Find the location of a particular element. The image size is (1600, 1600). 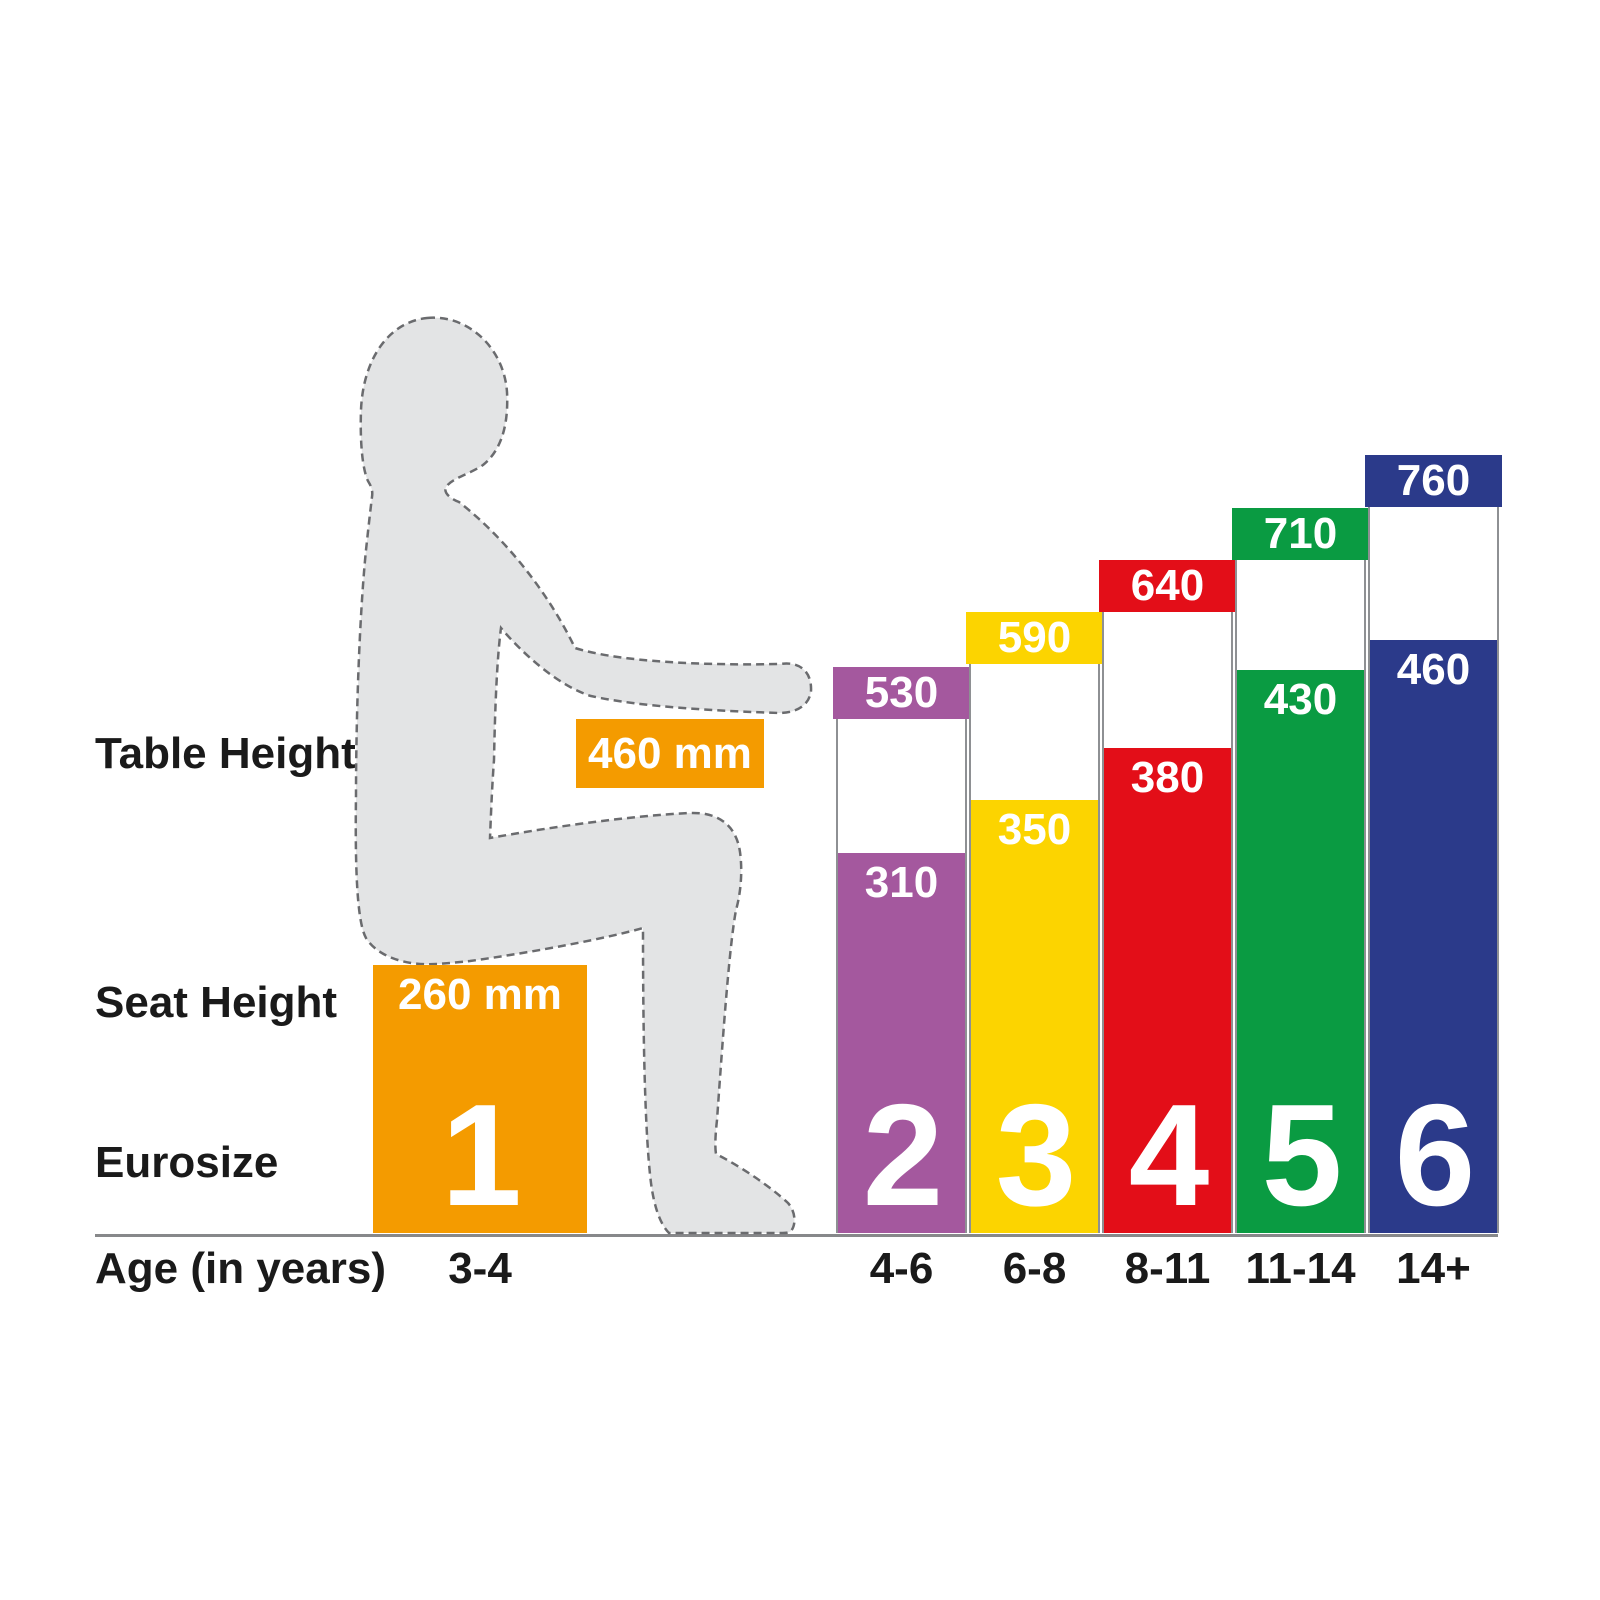

size1-table-height-tag: 460 mm is located at coordinates (670, 753).